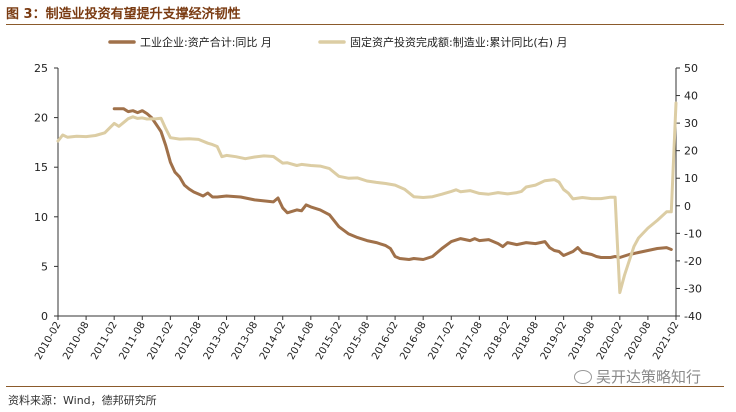  Describe the element at coordinates (104, 341) in the screenshot. I see `x-axis-tick-label: 2011-02` at that location.